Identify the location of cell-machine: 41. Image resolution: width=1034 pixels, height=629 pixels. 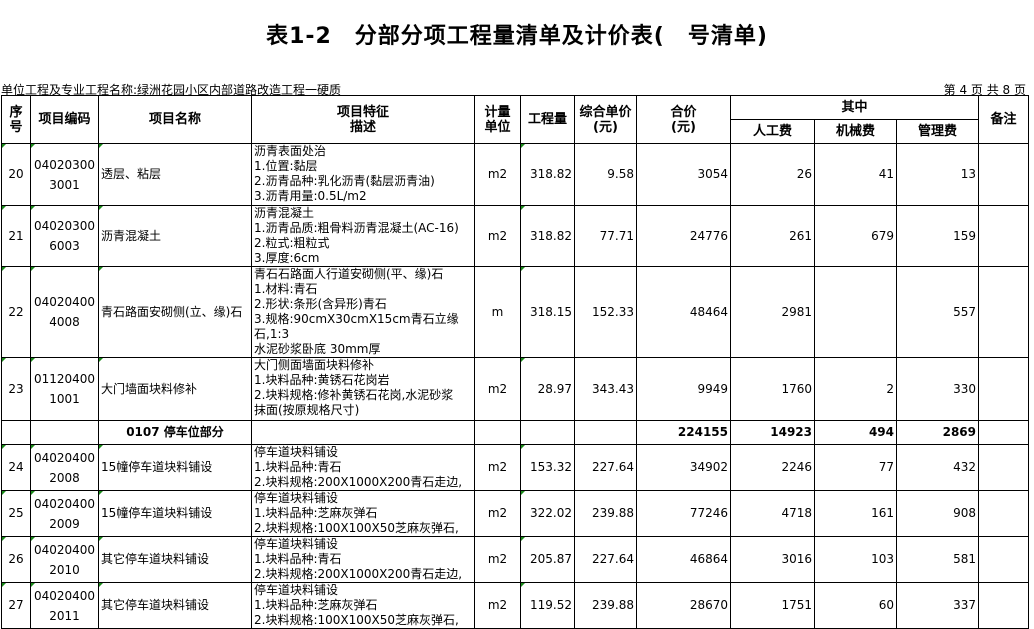
(855, 174).